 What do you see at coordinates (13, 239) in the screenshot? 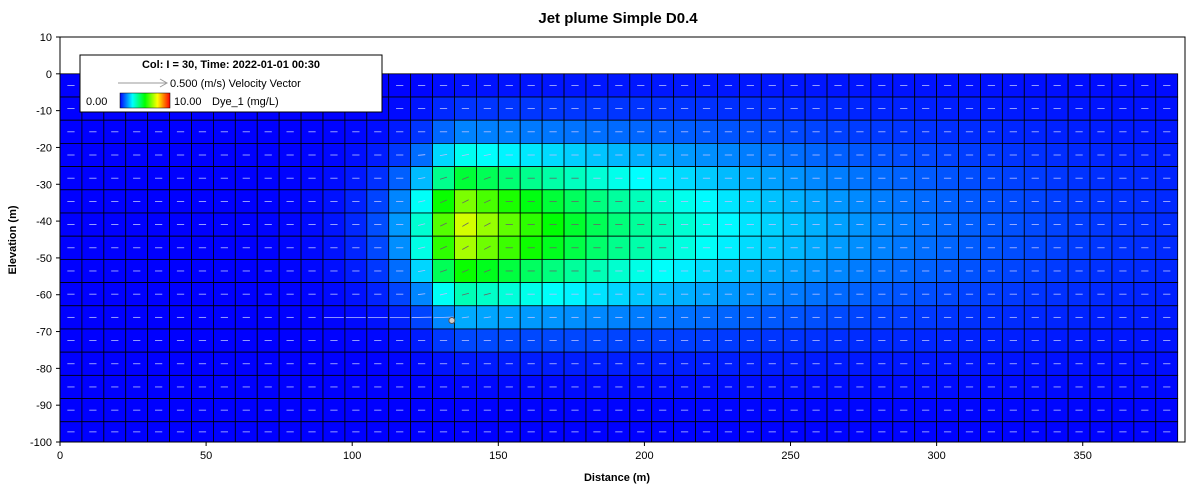
I see `y-axis-label: Elevation (m)` at bounding box center [13, 239].